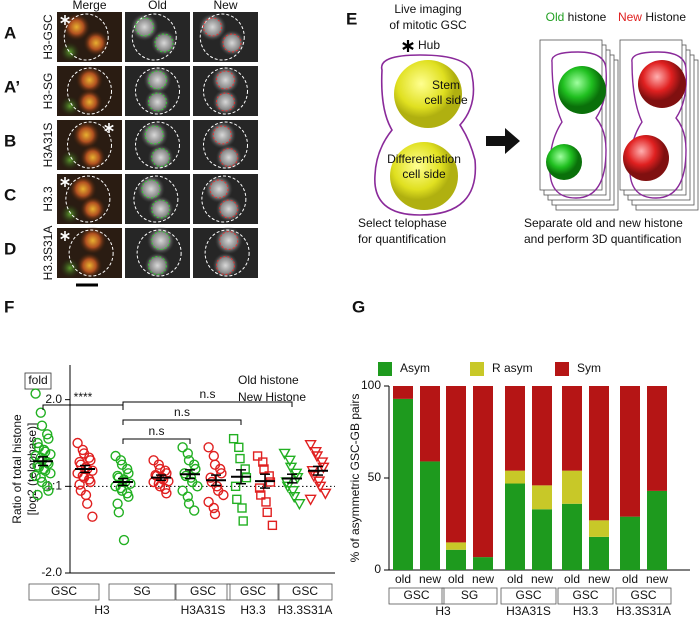  I want to click on y-tick-label: 2.0, so click(53, 399).